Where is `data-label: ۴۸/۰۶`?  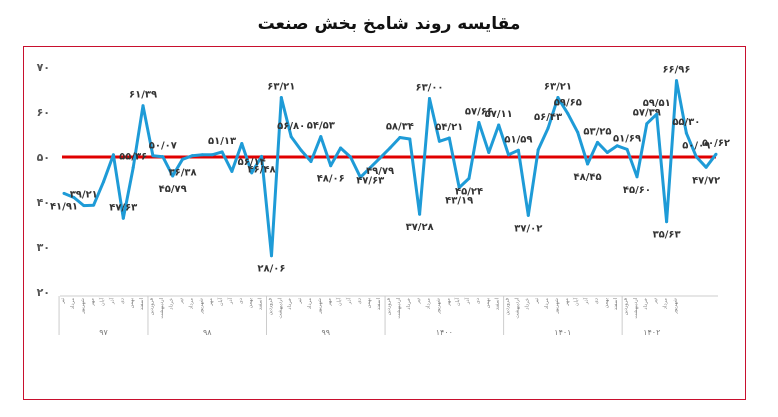
data-label: ۴۸/۰۶ is located at coordinates (331, 179).